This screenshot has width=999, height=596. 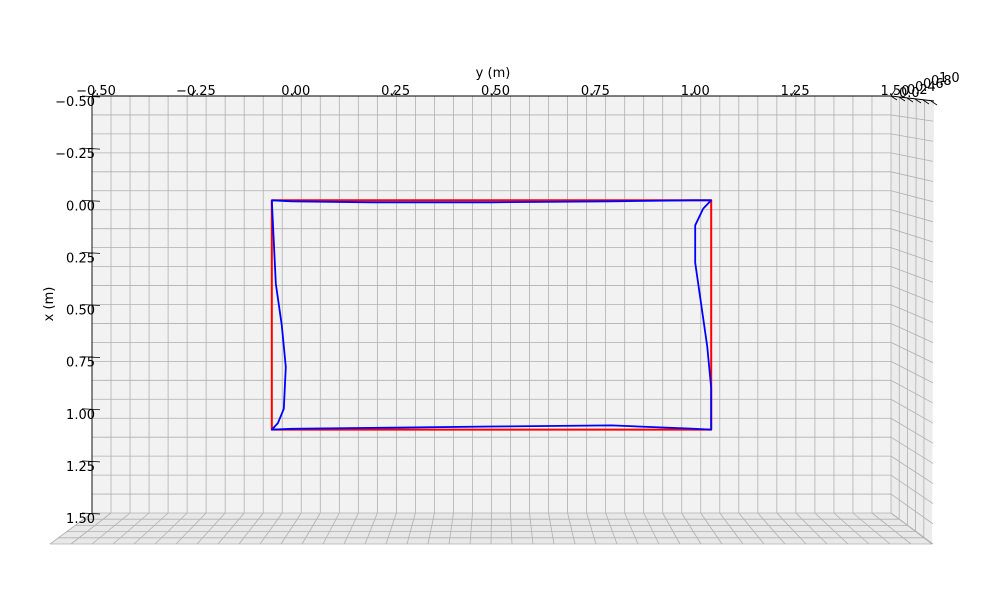 I want to click on y-tick-label: 1.25, so click(x=795, y=91).